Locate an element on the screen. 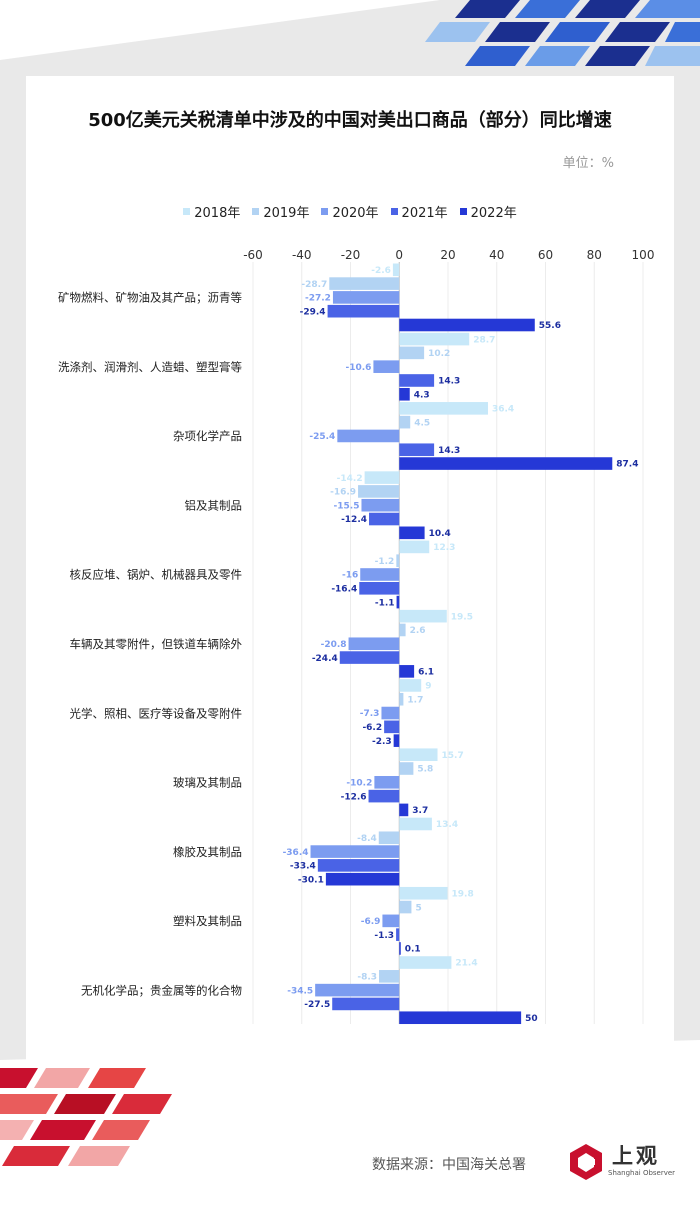 The width and height of the screenshot is (700, 1221). data-label: -25.4 is located at coordinates (322, 437).